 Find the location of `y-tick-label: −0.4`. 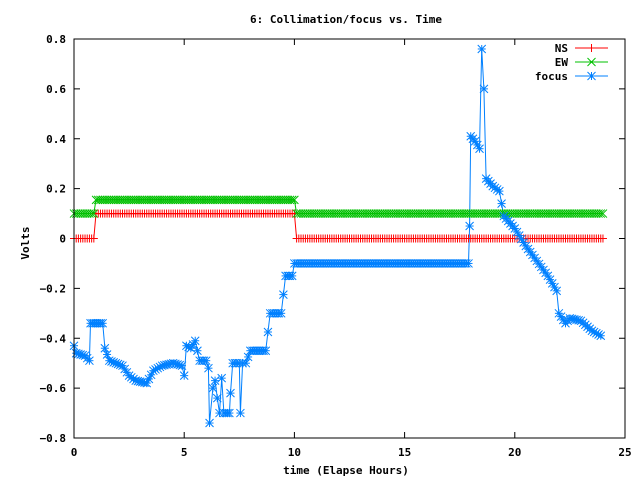

y-tick-label: −0.4 is located at coordinates (53, 338).